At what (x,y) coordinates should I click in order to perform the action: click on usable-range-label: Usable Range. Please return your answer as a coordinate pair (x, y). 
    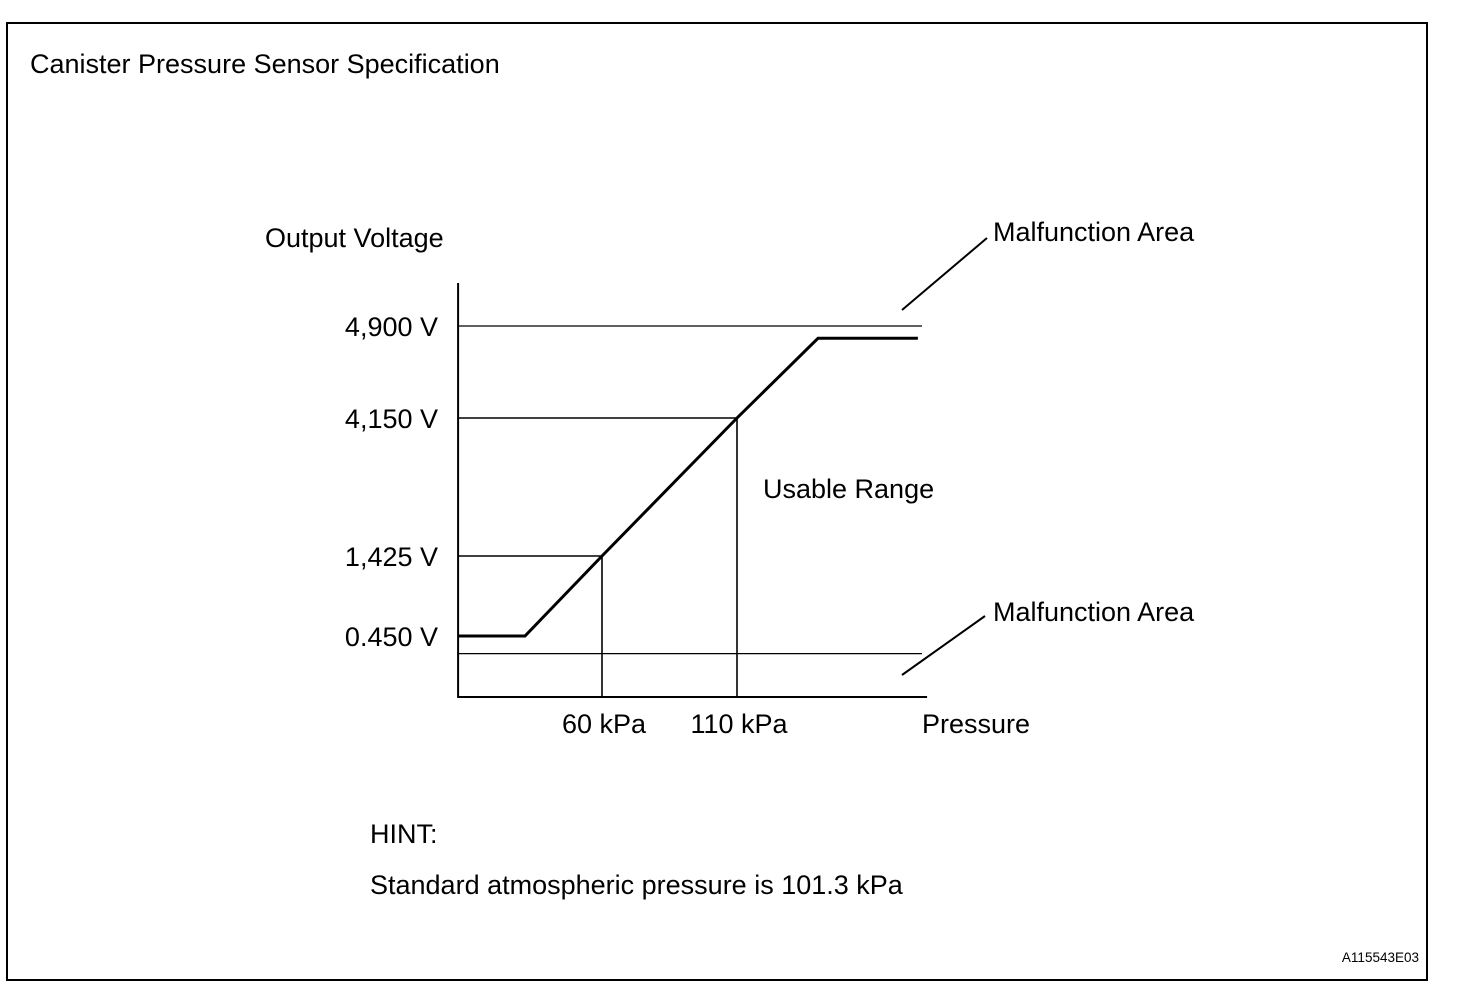
    Looking at the image, I should click on (849, 489).